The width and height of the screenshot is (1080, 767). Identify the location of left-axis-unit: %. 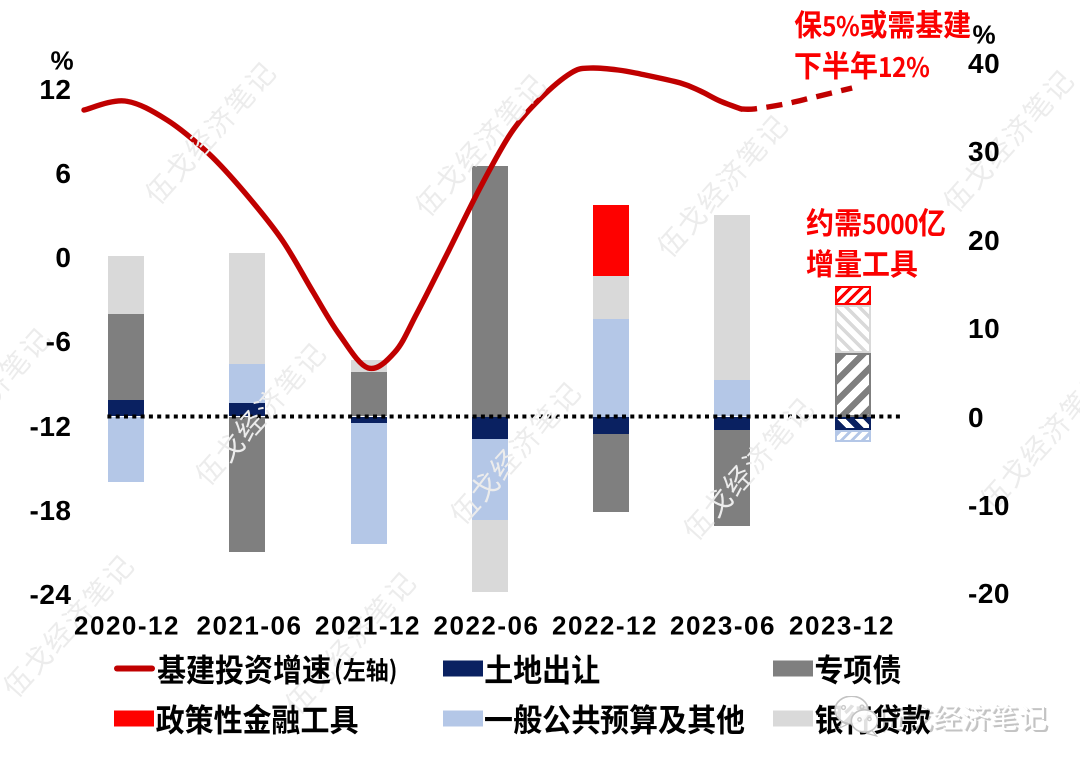
(62, 60).